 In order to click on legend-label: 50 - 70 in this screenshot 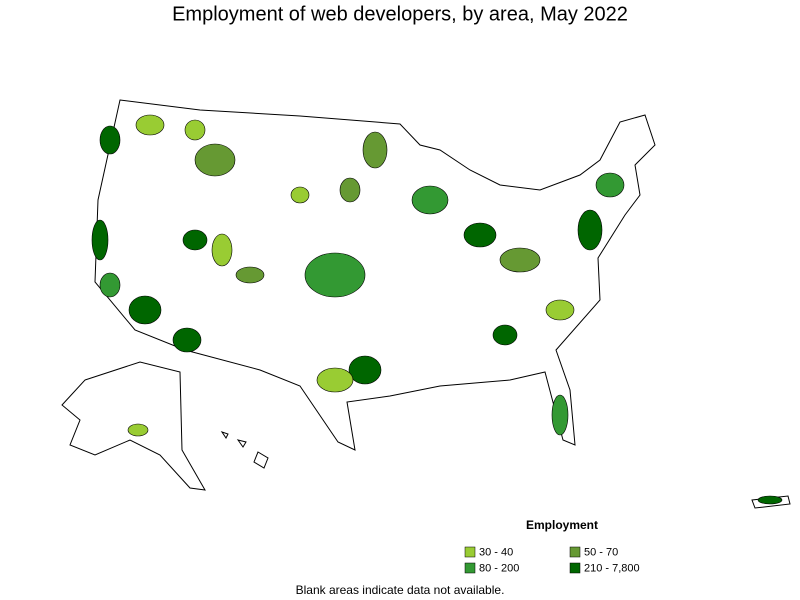, I will do `click(601, 552)`.